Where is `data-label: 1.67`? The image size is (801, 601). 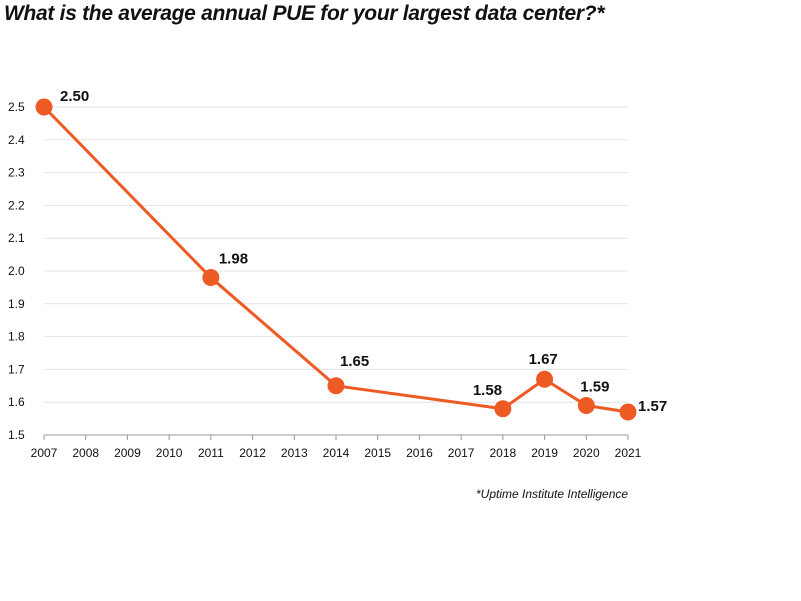
data-label: 1.67 is located at coordinates (543, 359).